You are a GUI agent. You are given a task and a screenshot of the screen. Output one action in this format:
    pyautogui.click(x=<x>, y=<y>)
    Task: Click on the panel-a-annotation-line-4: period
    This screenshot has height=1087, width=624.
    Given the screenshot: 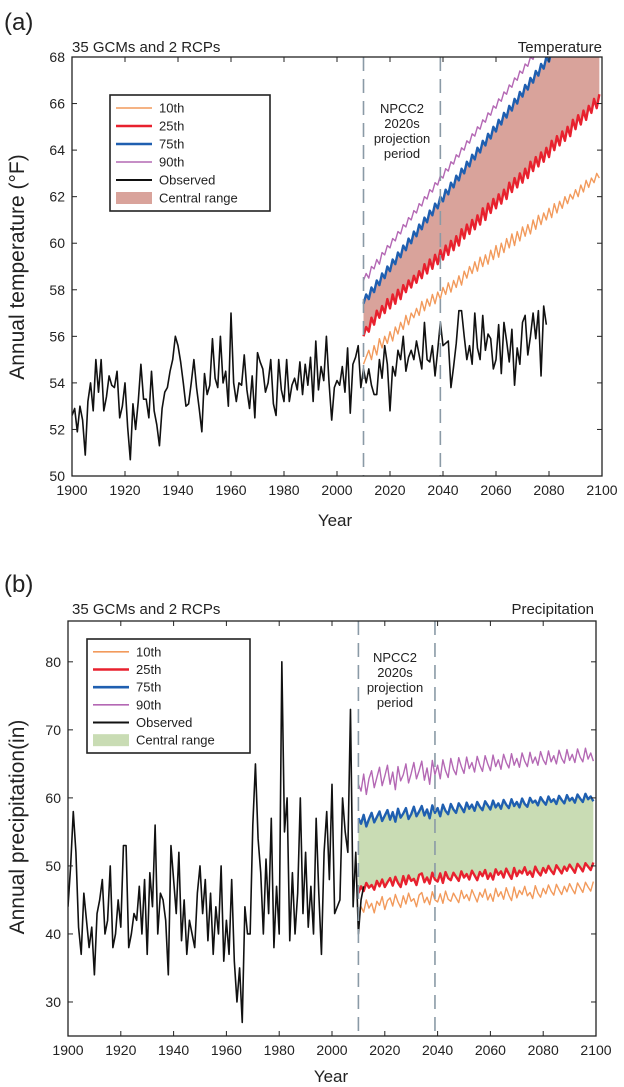 What is the action you would take?
    pyautogui.click(x=402, y=153)
    